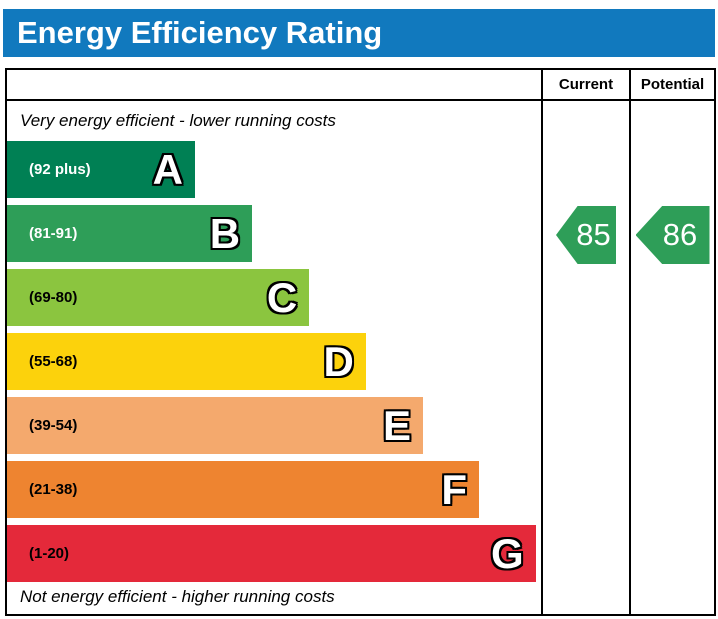  What do you see at coordinates (585, 85) in the screenshot?
I see `current-column-header: Current` at bounding box center [585, 85].